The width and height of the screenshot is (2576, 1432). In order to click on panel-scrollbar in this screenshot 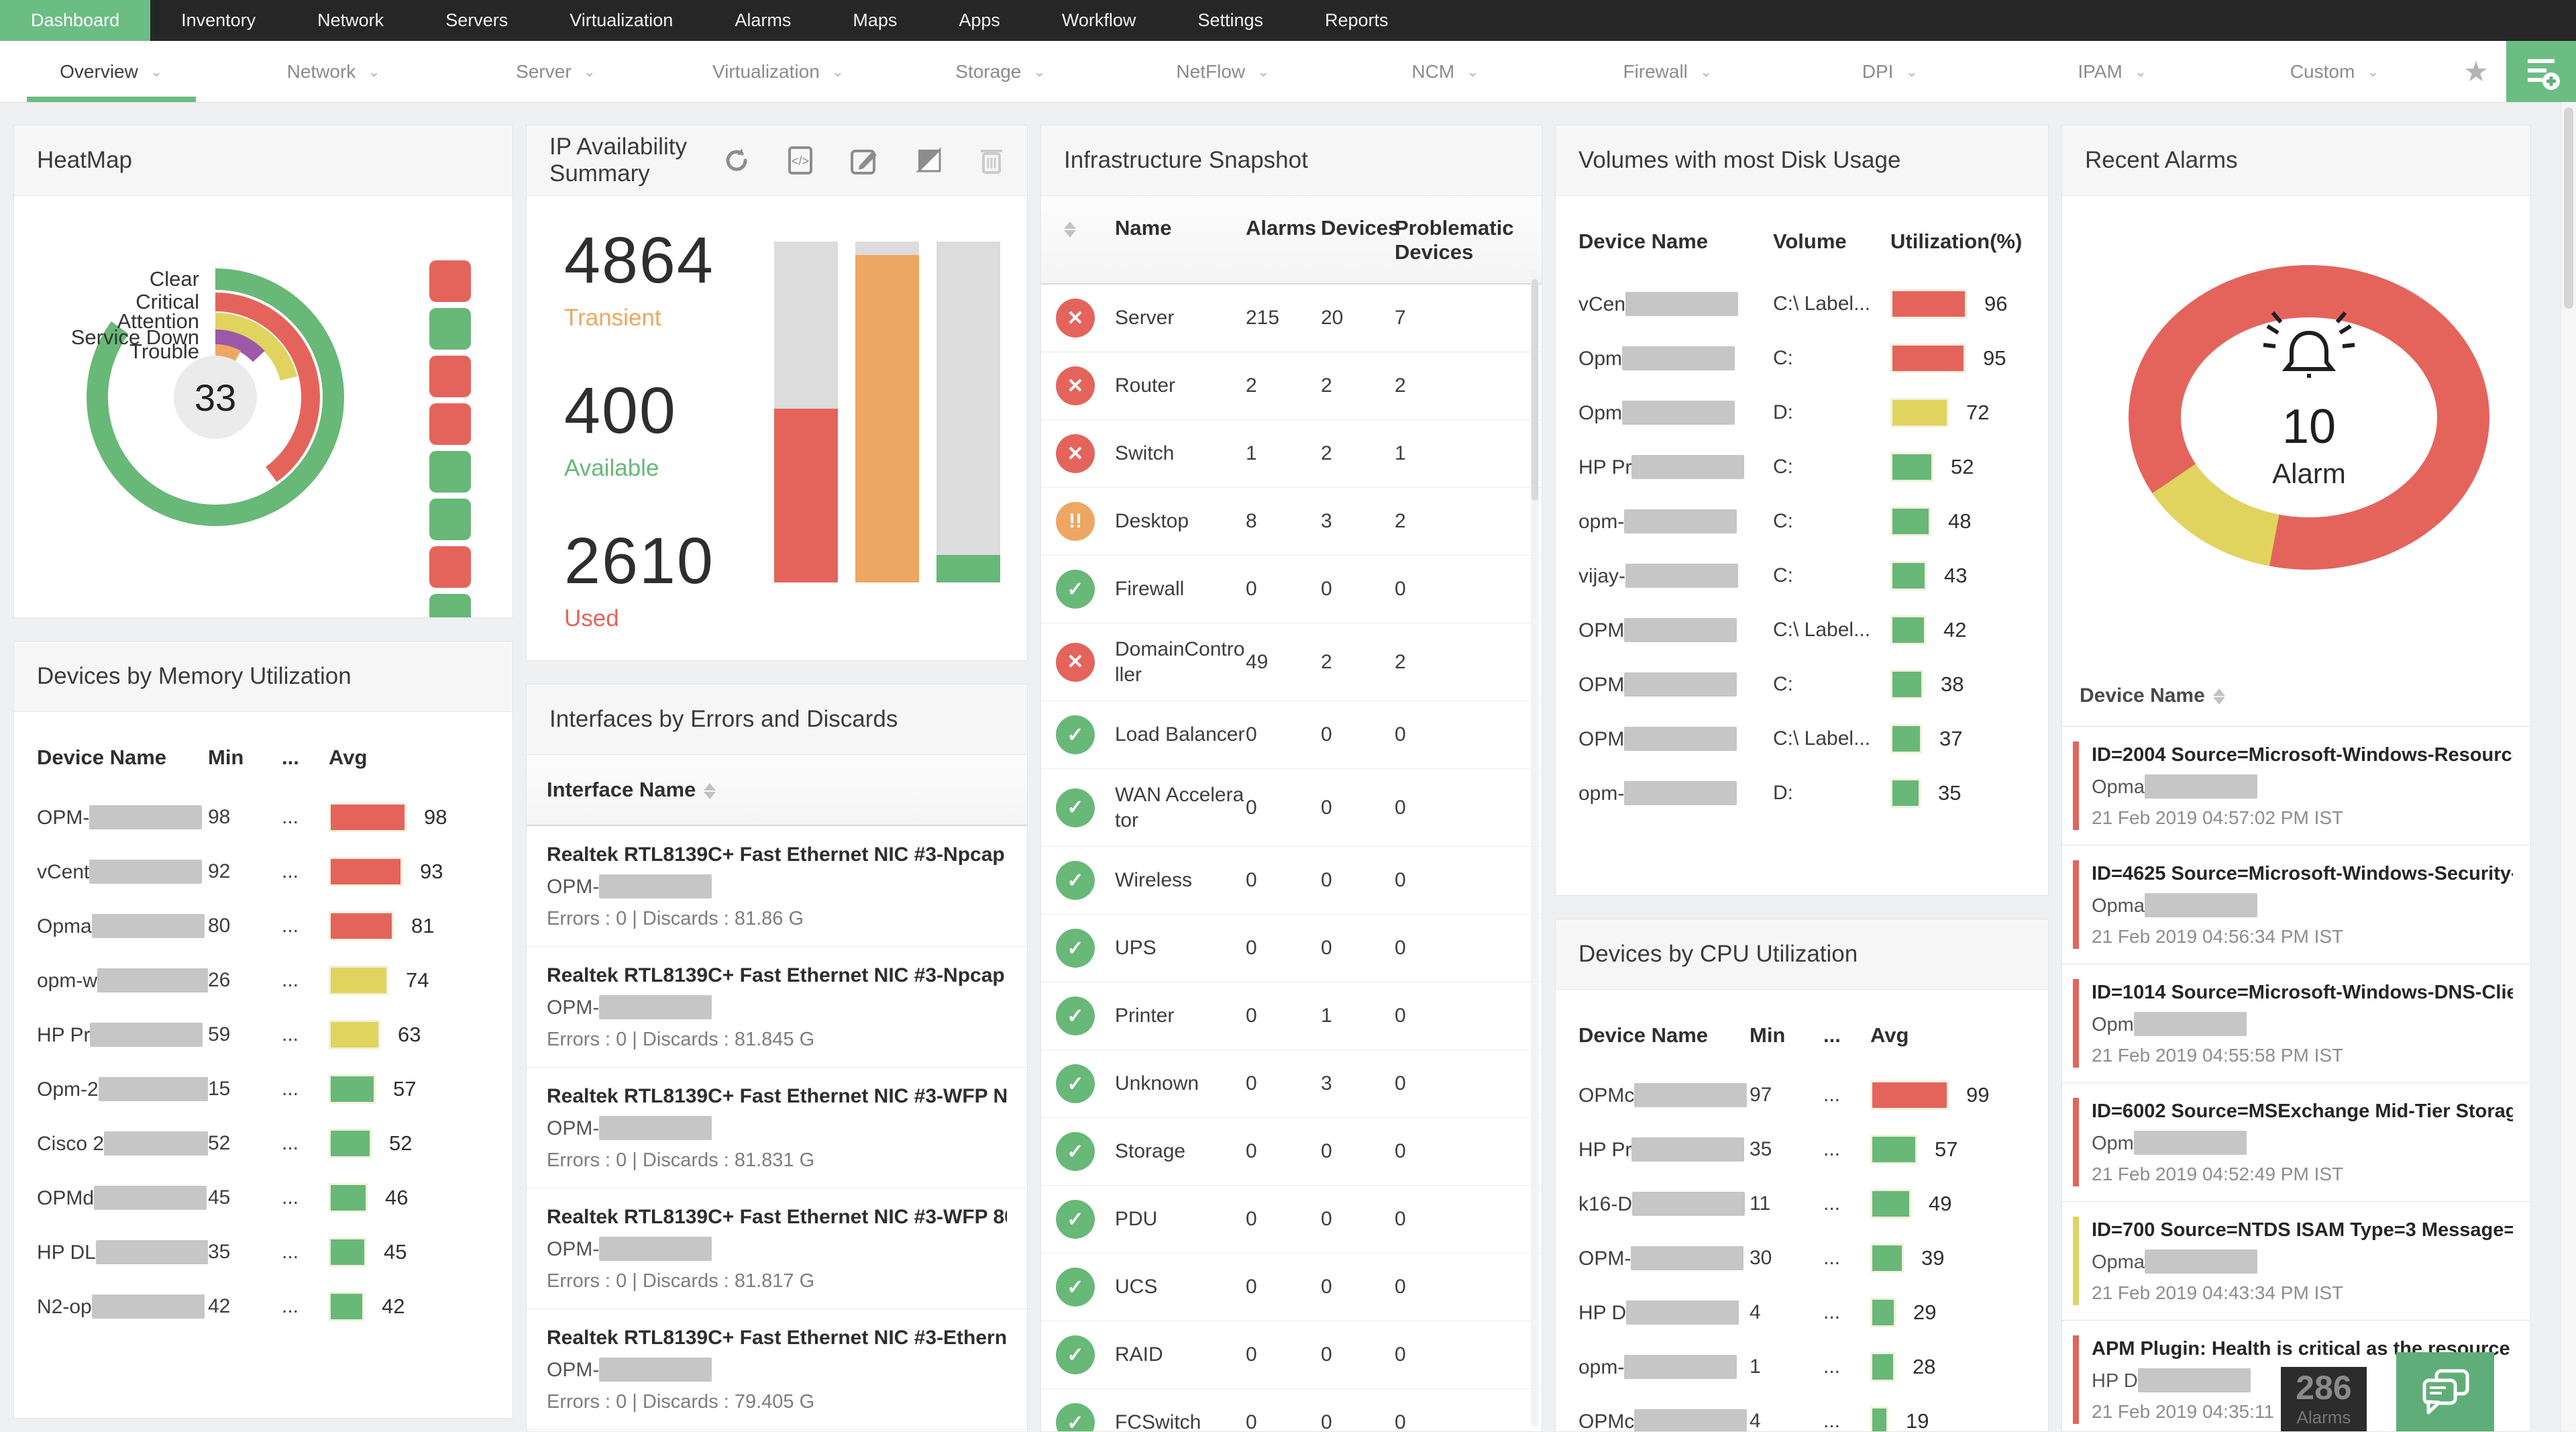, I will do `click(1535, 848)`.